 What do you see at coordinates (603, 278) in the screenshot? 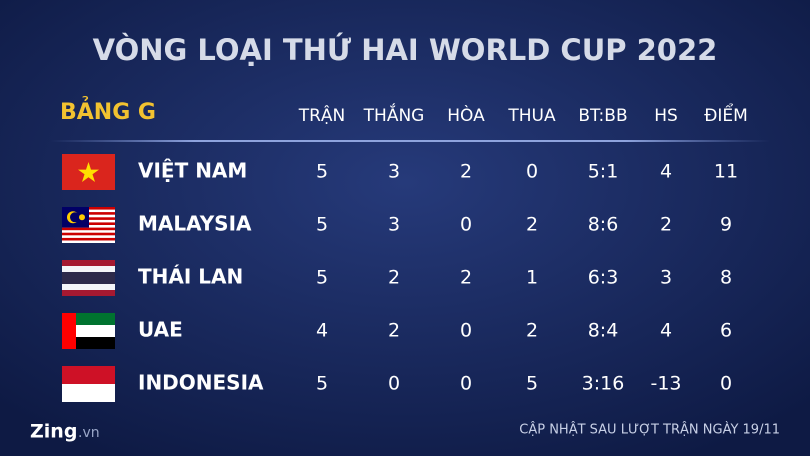
I see `table-cell: 6:3` at bounding box center [603, 278].